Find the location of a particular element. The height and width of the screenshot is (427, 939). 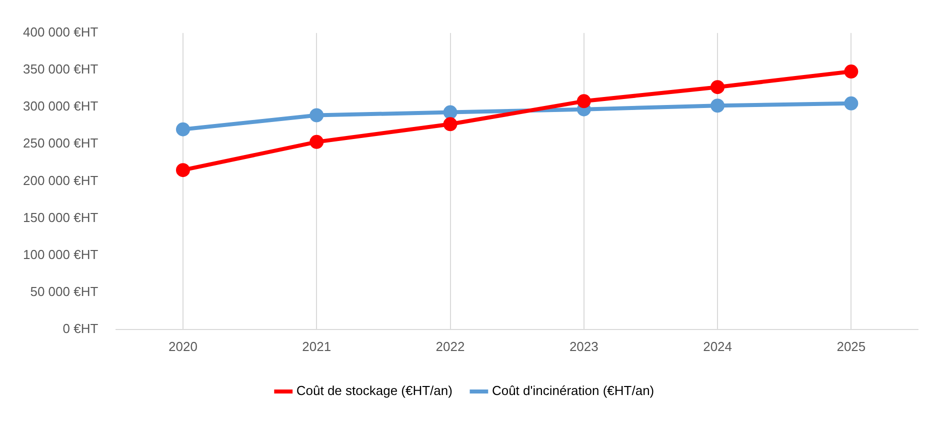

y-tick-label: 100 000 €HT is located at coordinates (60, 254).